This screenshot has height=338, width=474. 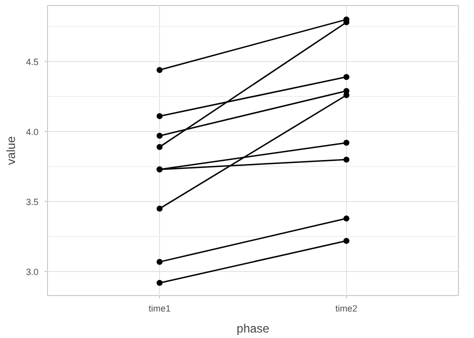 What do you see at coordinates (11, 150) in the screenshot?
I see `y-axis-title: value` at bounding box center [11, 150].